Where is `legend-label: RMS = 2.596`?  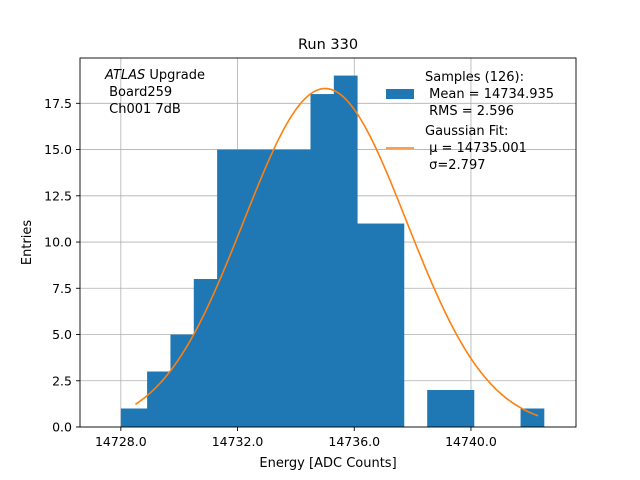
legend-label: RMS = 2.596 is located at coordinates (469, 111).